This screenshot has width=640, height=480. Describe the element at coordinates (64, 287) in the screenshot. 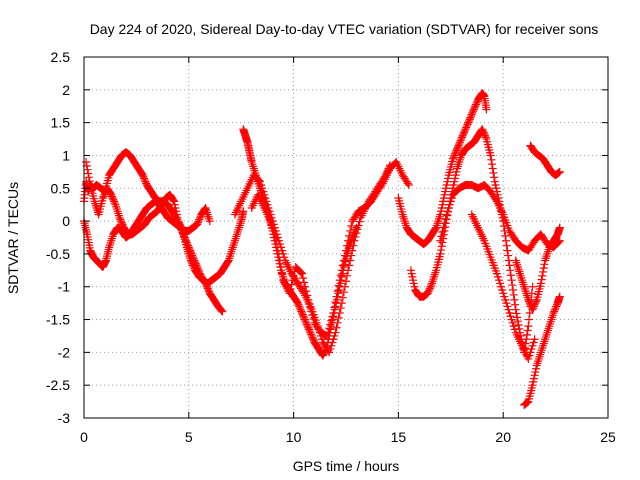

I see `y-tick-label: -1` at that location.